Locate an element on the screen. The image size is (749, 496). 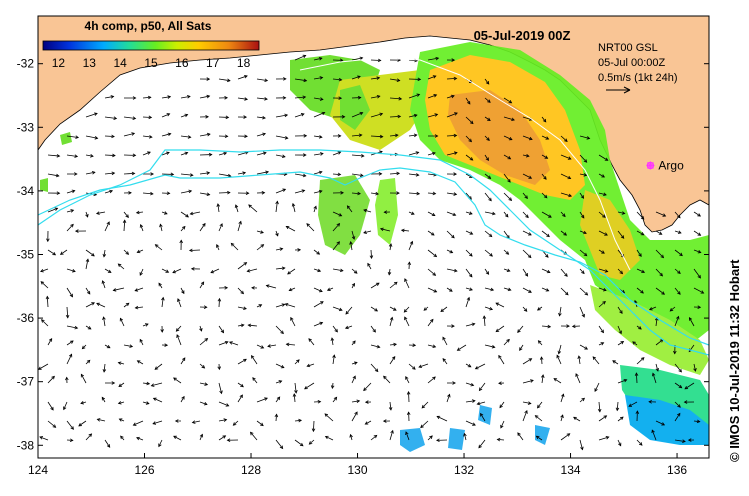
legend-tick-label: 14 is located at coordinates (120, 63).